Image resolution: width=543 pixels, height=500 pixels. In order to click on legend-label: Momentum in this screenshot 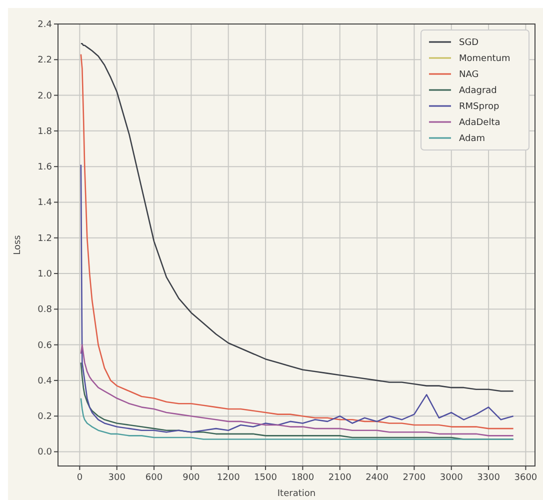, I will do `click(484, 59)`.